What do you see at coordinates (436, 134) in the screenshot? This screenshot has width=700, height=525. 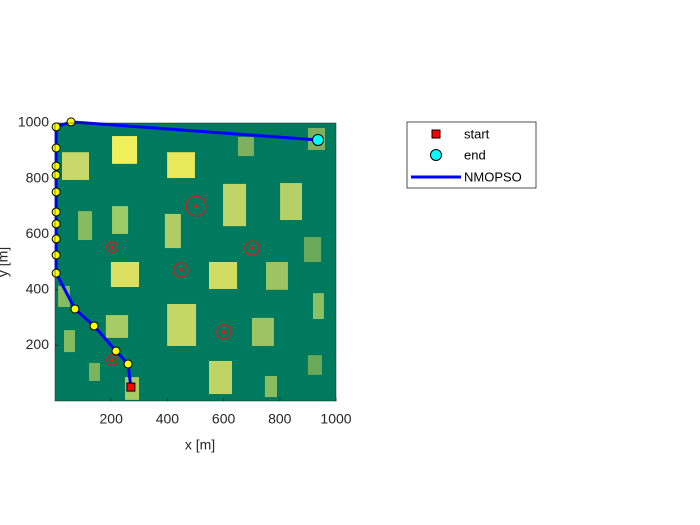 I see `legend-start-marker` at bounding box center [436, 134].